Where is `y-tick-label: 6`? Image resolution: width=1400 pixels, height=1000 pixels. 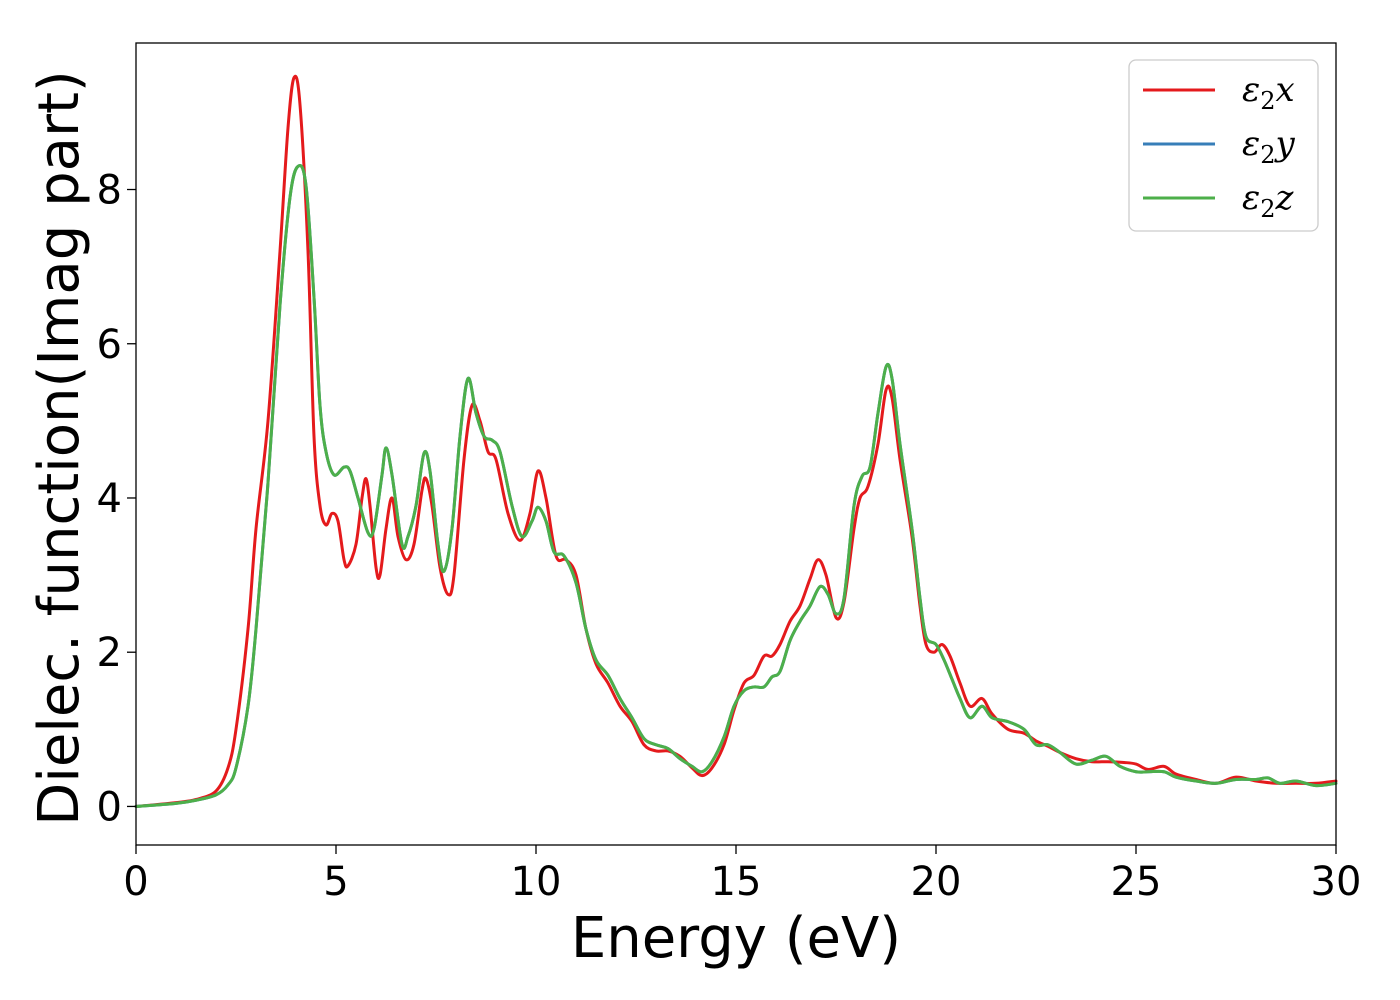 y-tick-label: 6 is located at coordinates (109, 345).